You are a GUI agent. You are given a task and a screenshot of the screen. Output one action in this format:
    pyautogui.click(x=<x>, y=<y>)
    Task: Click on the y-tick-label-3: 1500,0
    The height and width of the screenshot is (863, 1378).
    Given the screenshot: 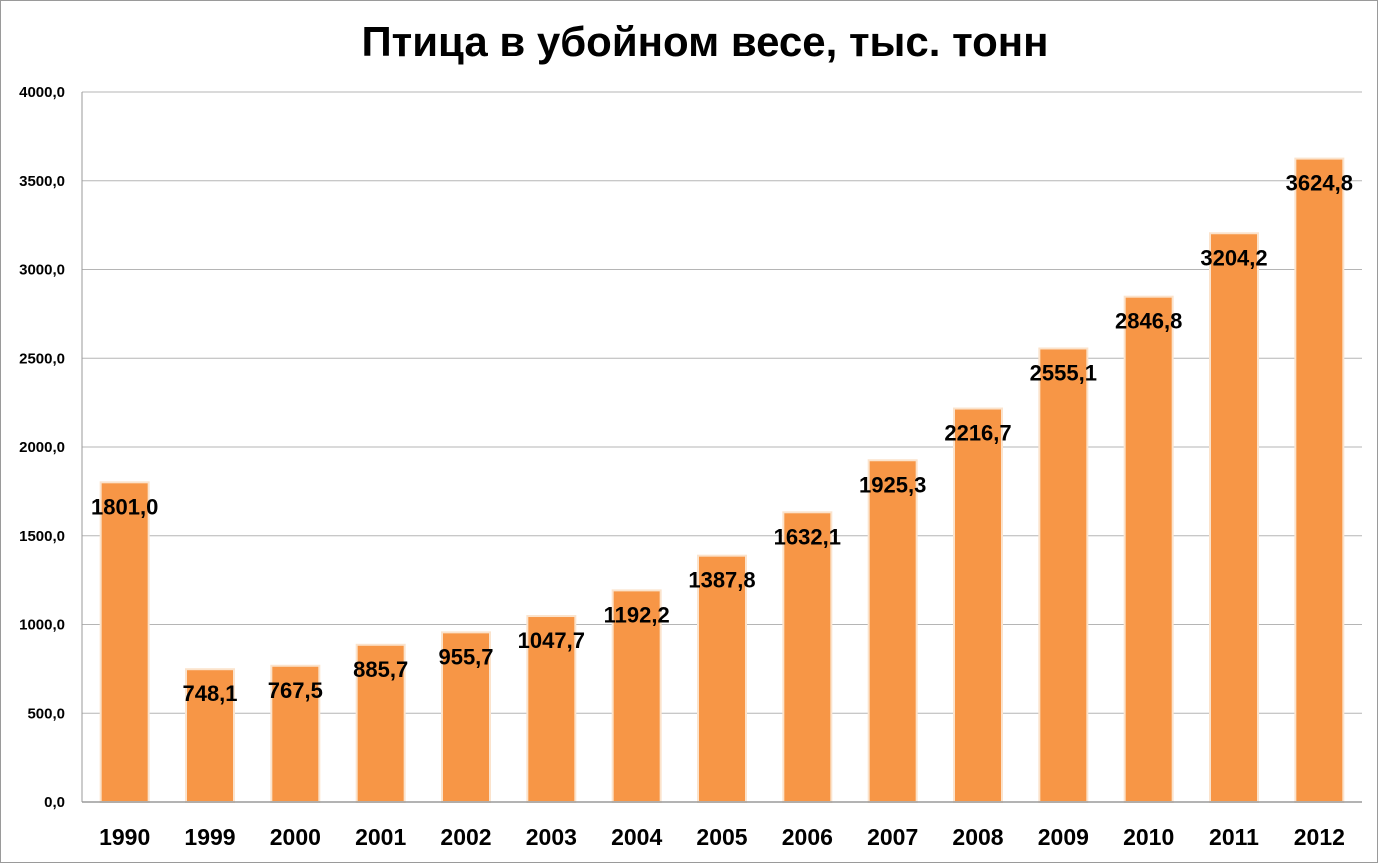 What is the action you would take?
    pyautogui.click(x=42, y=536)
    